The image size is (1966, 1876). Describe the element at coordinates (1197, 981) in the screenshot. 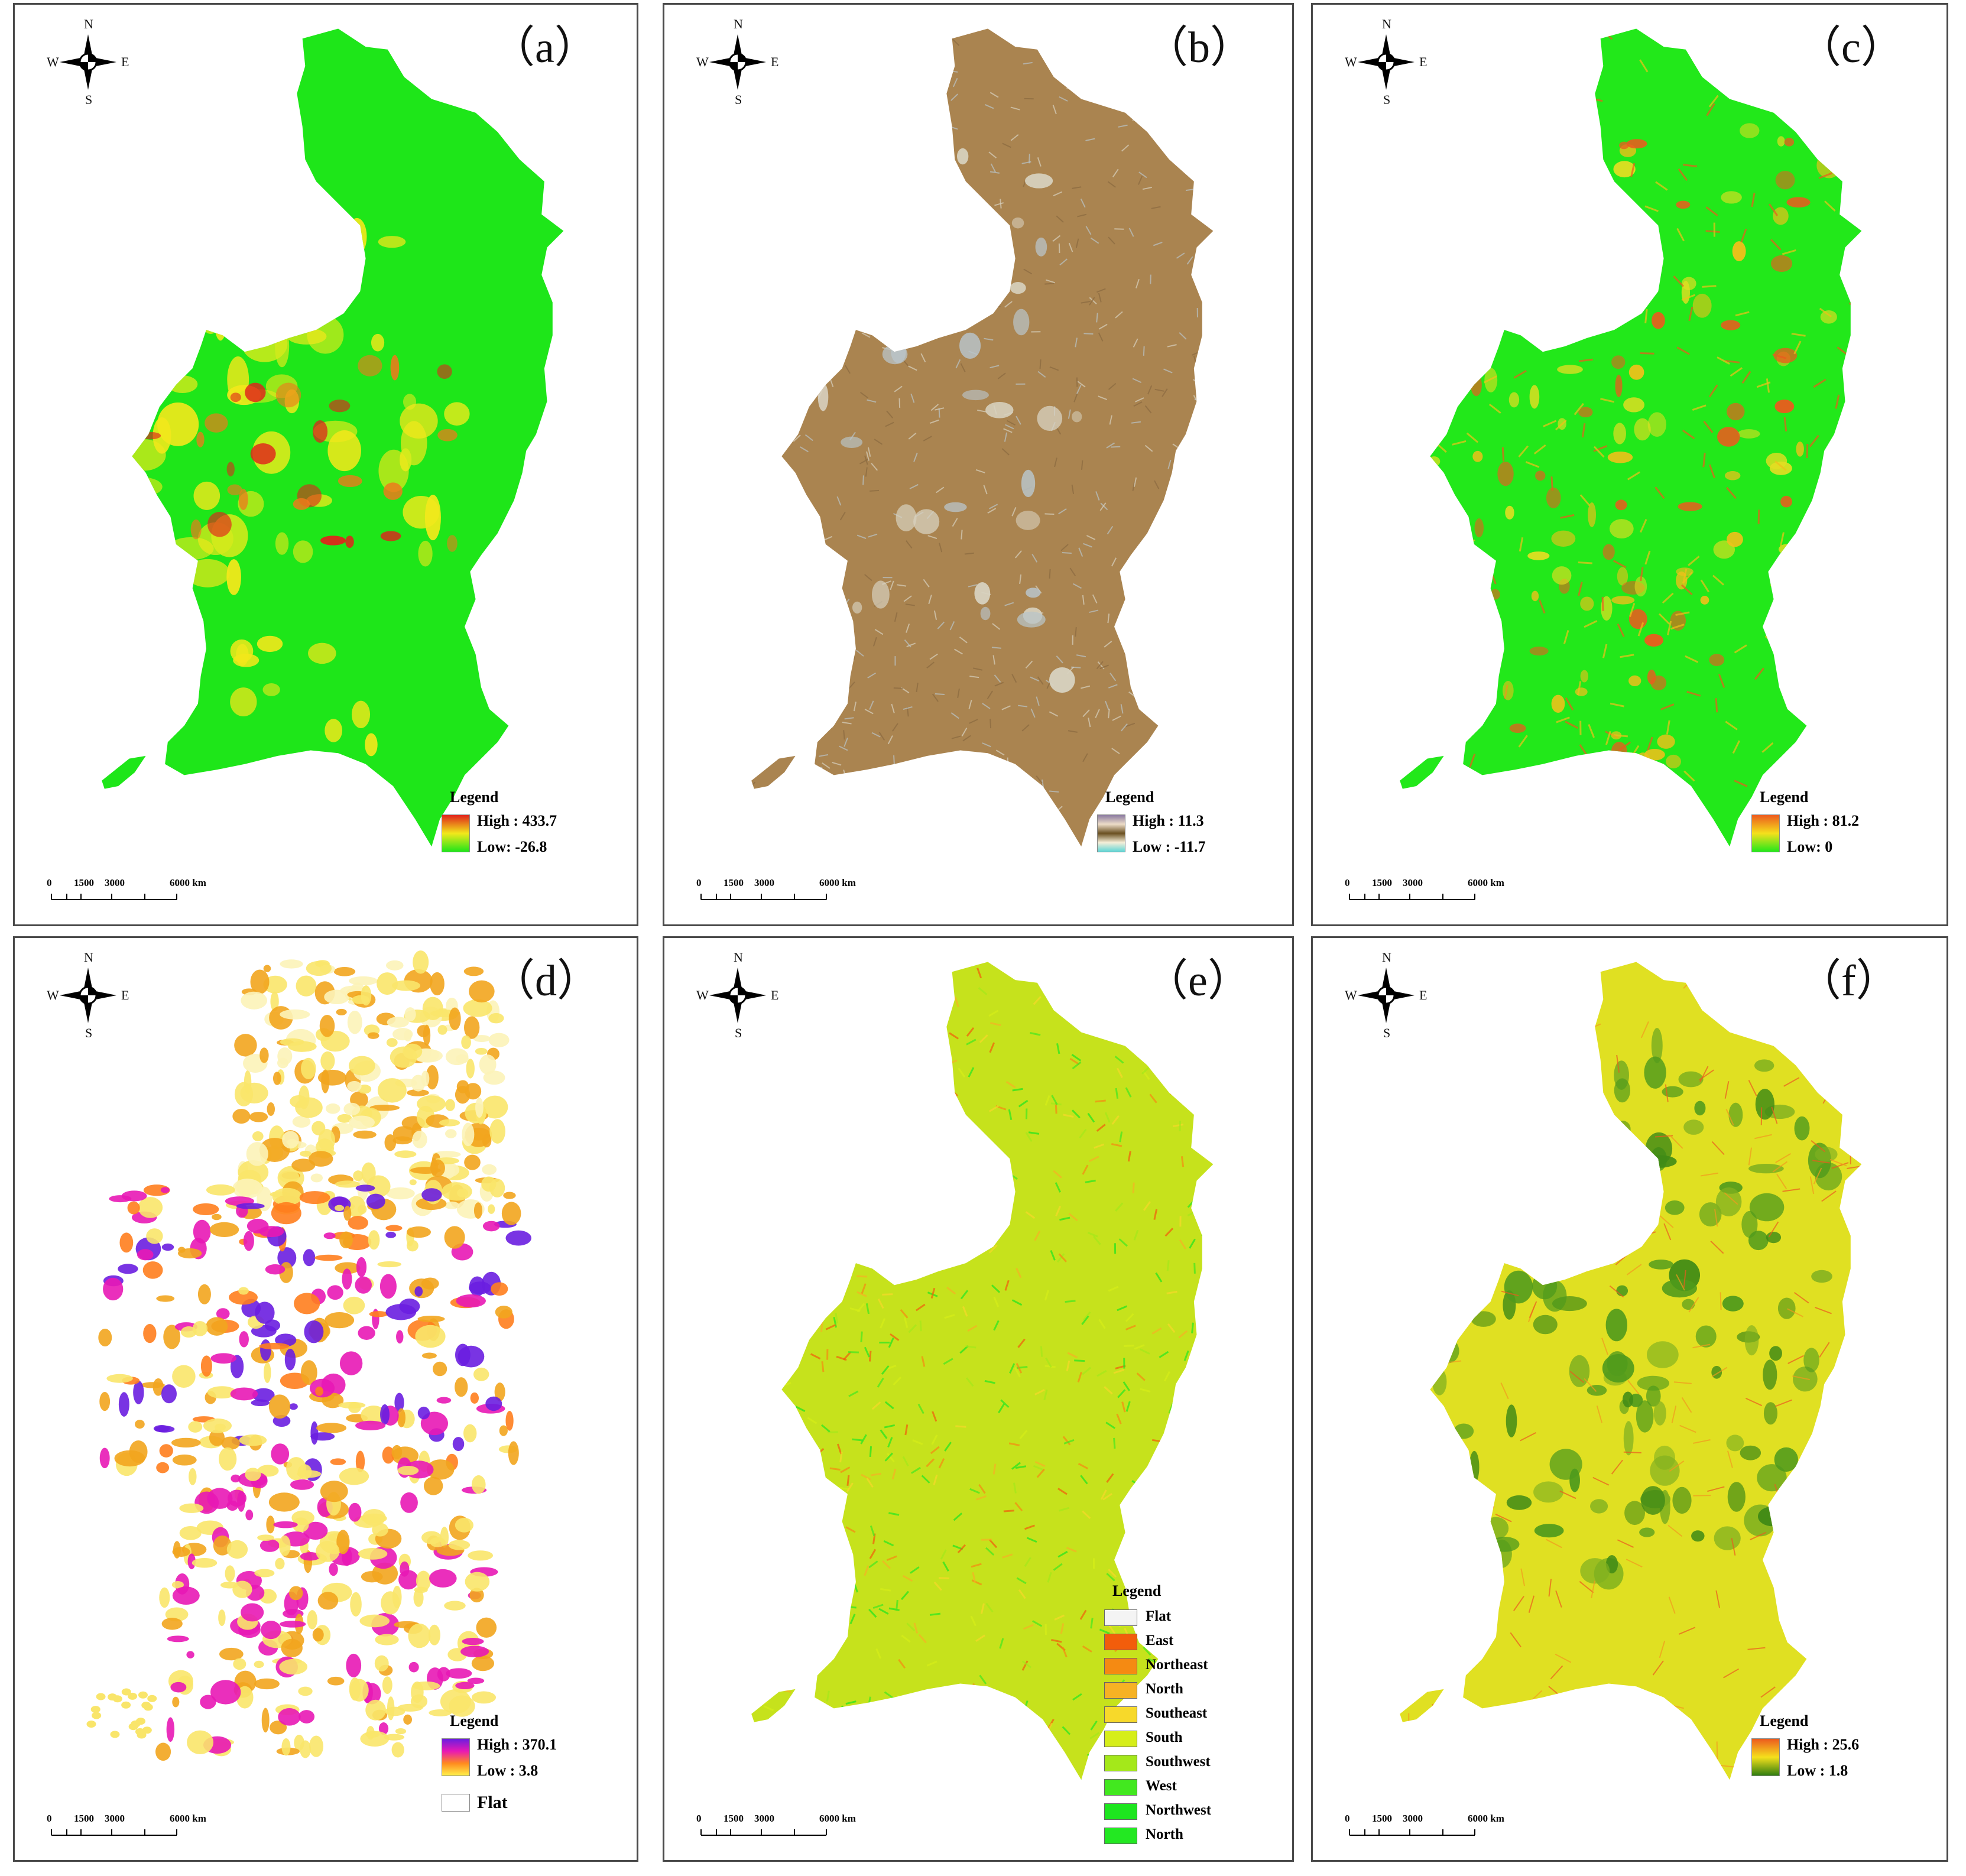

I see `panel-label-e: （e）` at that location.